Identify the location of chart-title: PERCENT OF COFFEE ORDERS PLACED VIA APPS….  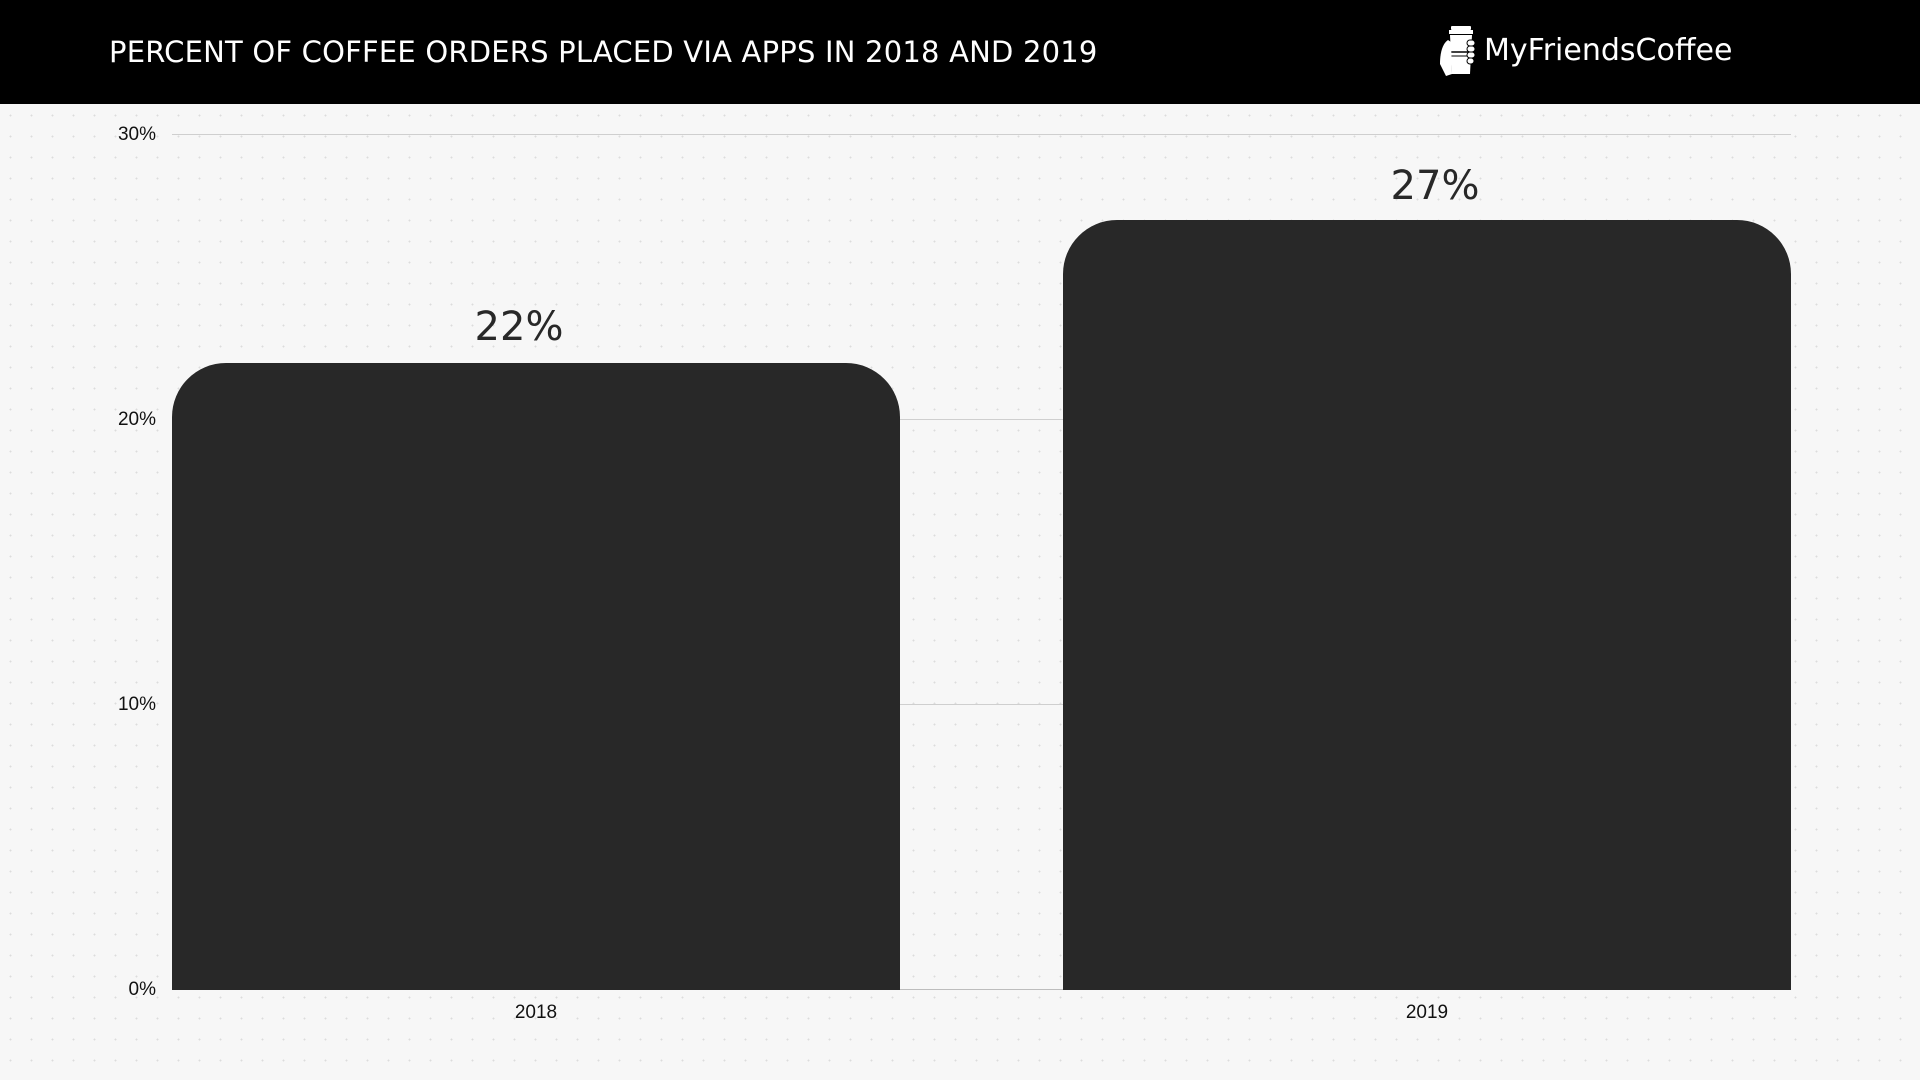
(603, 52).